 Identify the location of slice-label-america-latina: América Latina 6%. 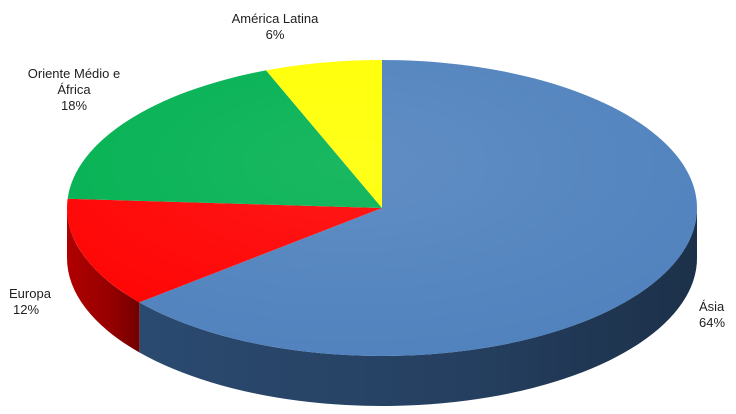
(275, 27).